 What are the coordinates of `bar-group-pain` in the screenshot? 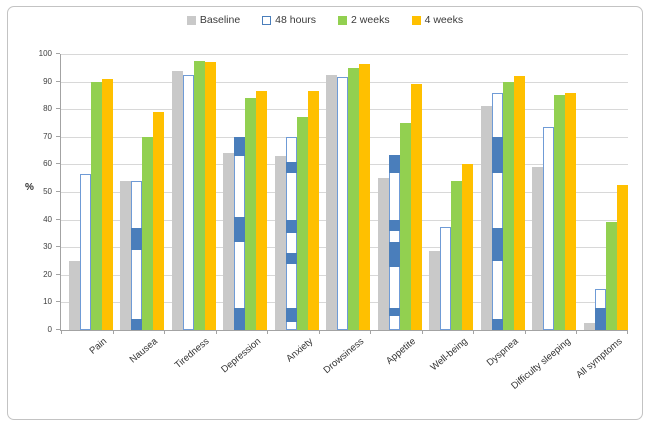 It's located at (87, 192).